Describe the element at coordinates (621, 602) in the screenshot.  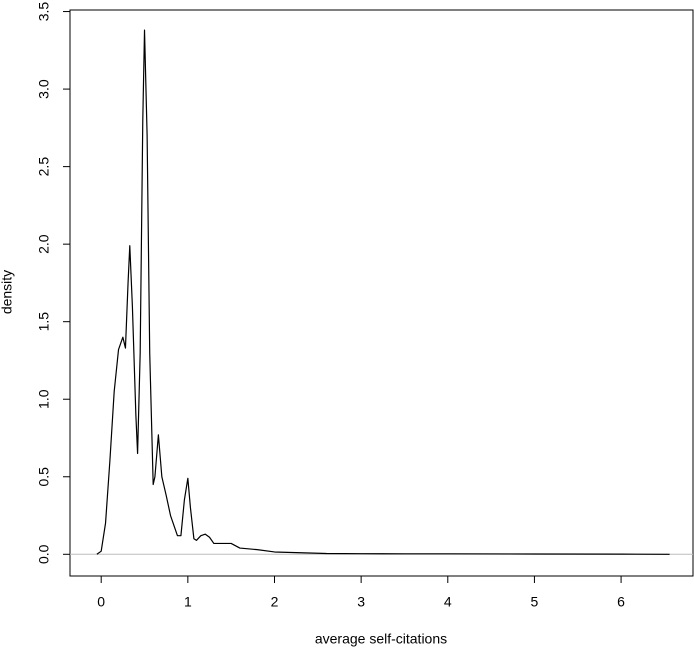
I see `x-tick-label: 6` at that location.